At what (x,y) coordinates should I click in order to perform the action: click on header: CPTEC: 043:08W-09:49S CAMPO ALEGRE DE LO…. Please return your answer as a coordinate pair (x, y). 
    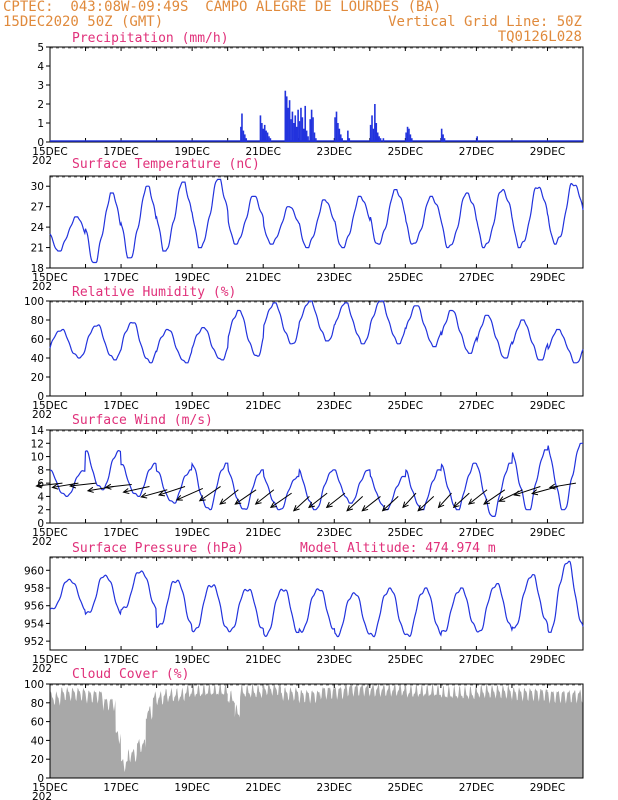
    Looking at the image, I should click on (309, 23).